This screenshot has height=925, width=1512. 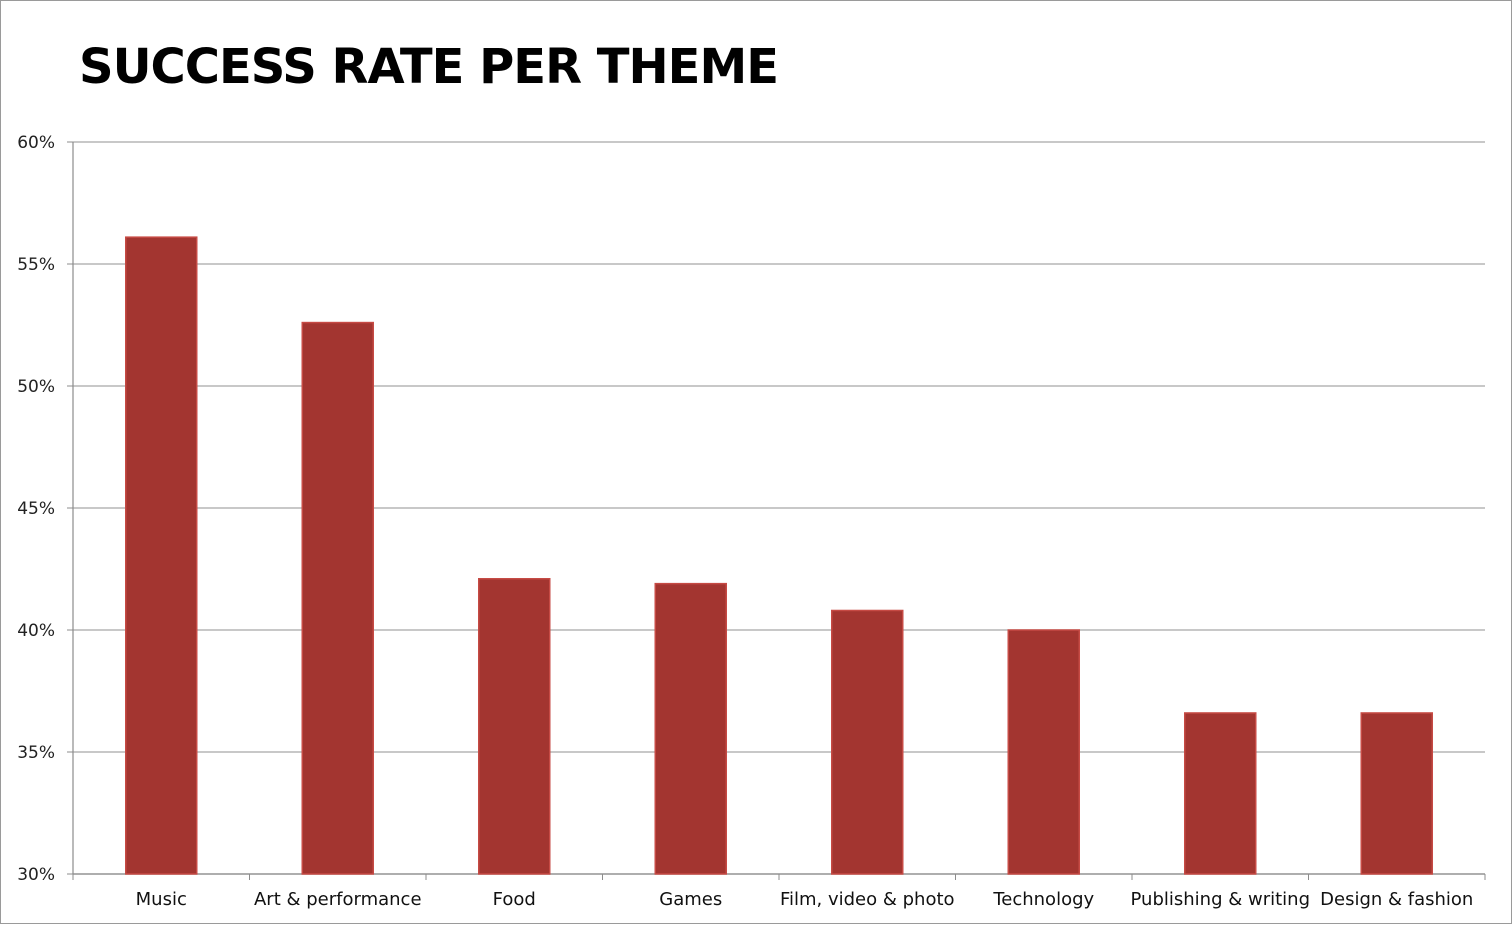 I want to click on x-category-label: Publishing & writing, so click(x=1221, y=899).